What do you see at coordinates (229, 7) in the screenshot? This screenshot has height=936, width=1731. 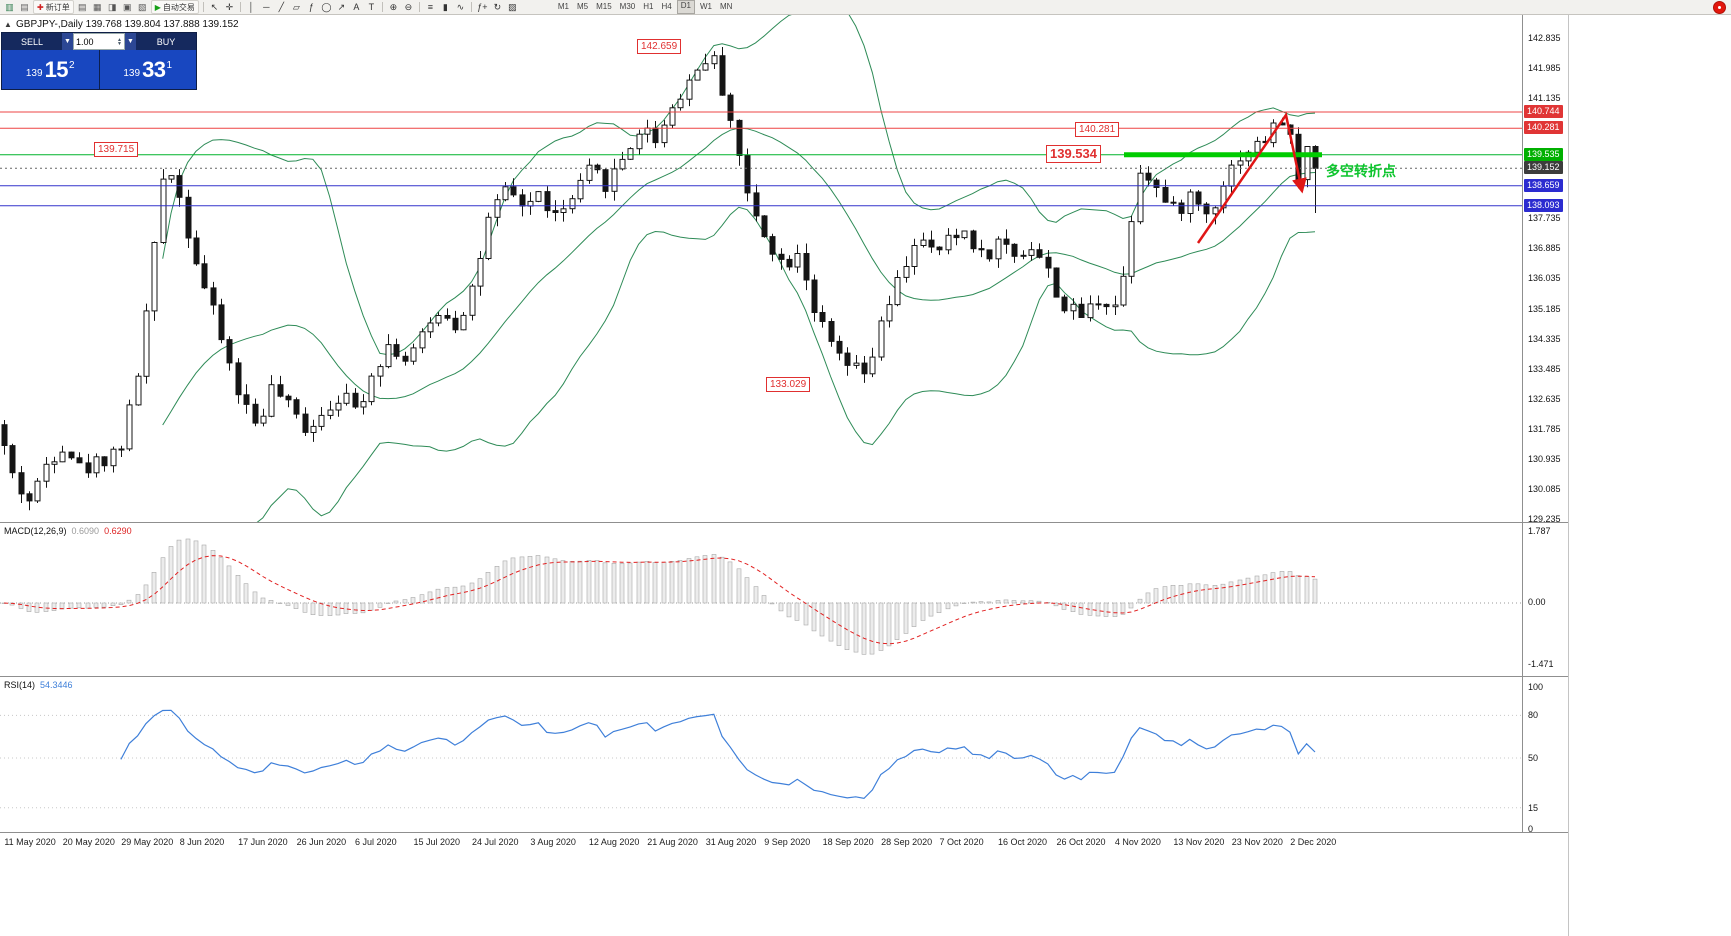 I see `crosshair-icon: ✛` at bounding box center [229, 7].